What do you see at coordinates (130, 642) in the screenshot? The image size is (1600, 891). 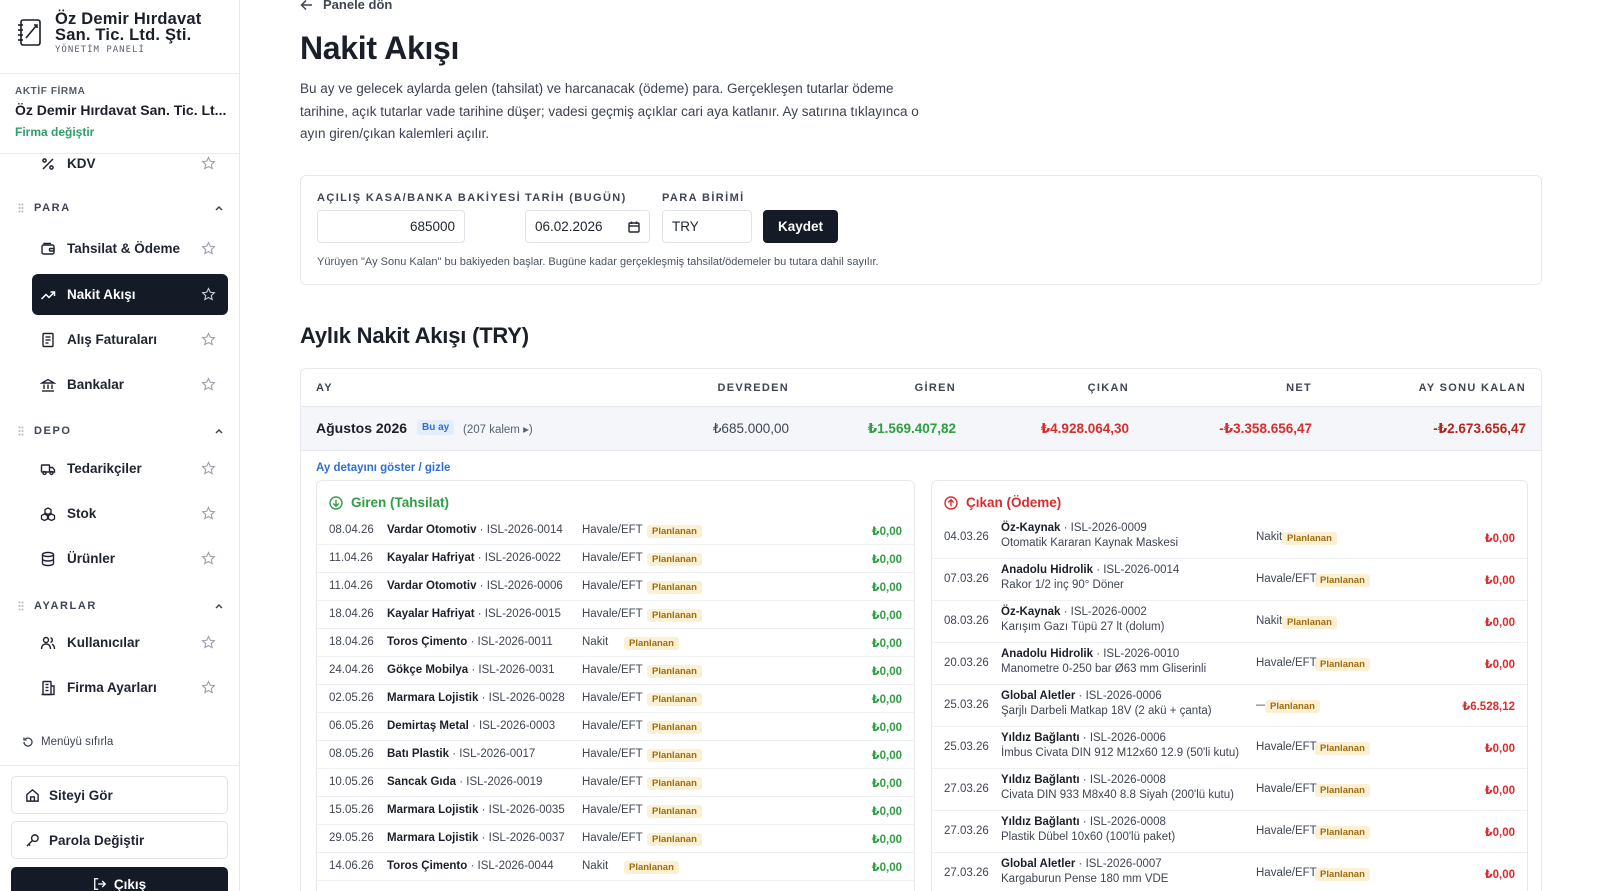 I see `sidebar-item-kullanicilar: Kullanıcılar` at bounding box center [130, 642].